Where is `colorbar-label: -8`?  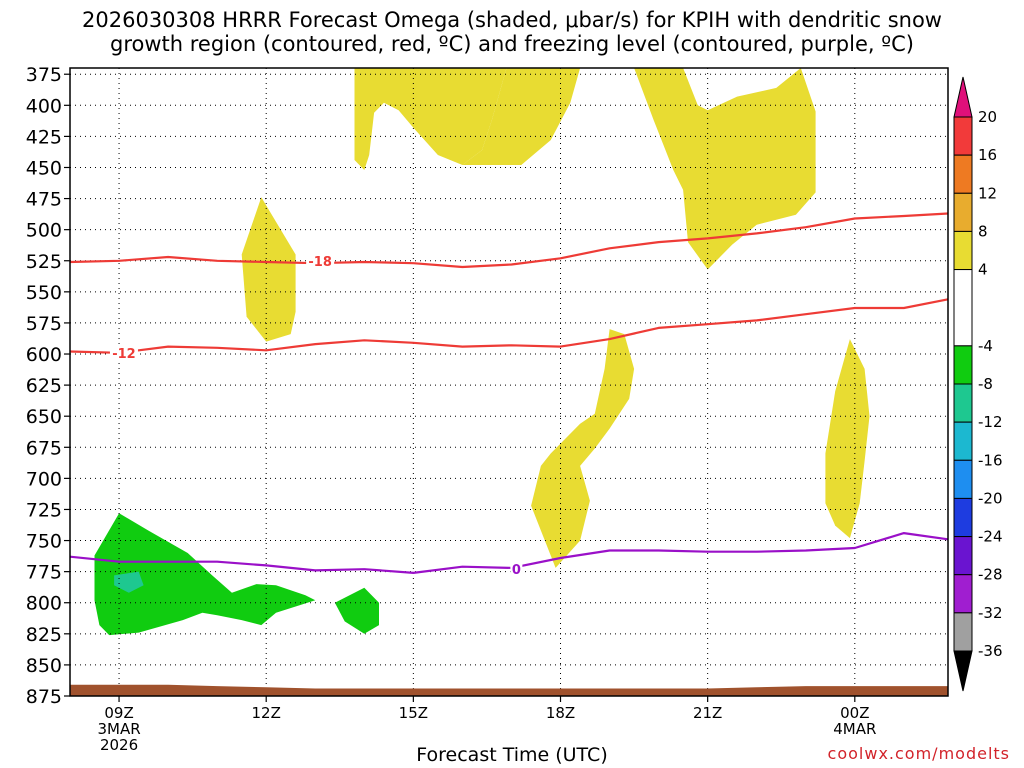
colorbar-label: -8 is located at coordinates (985, 384).